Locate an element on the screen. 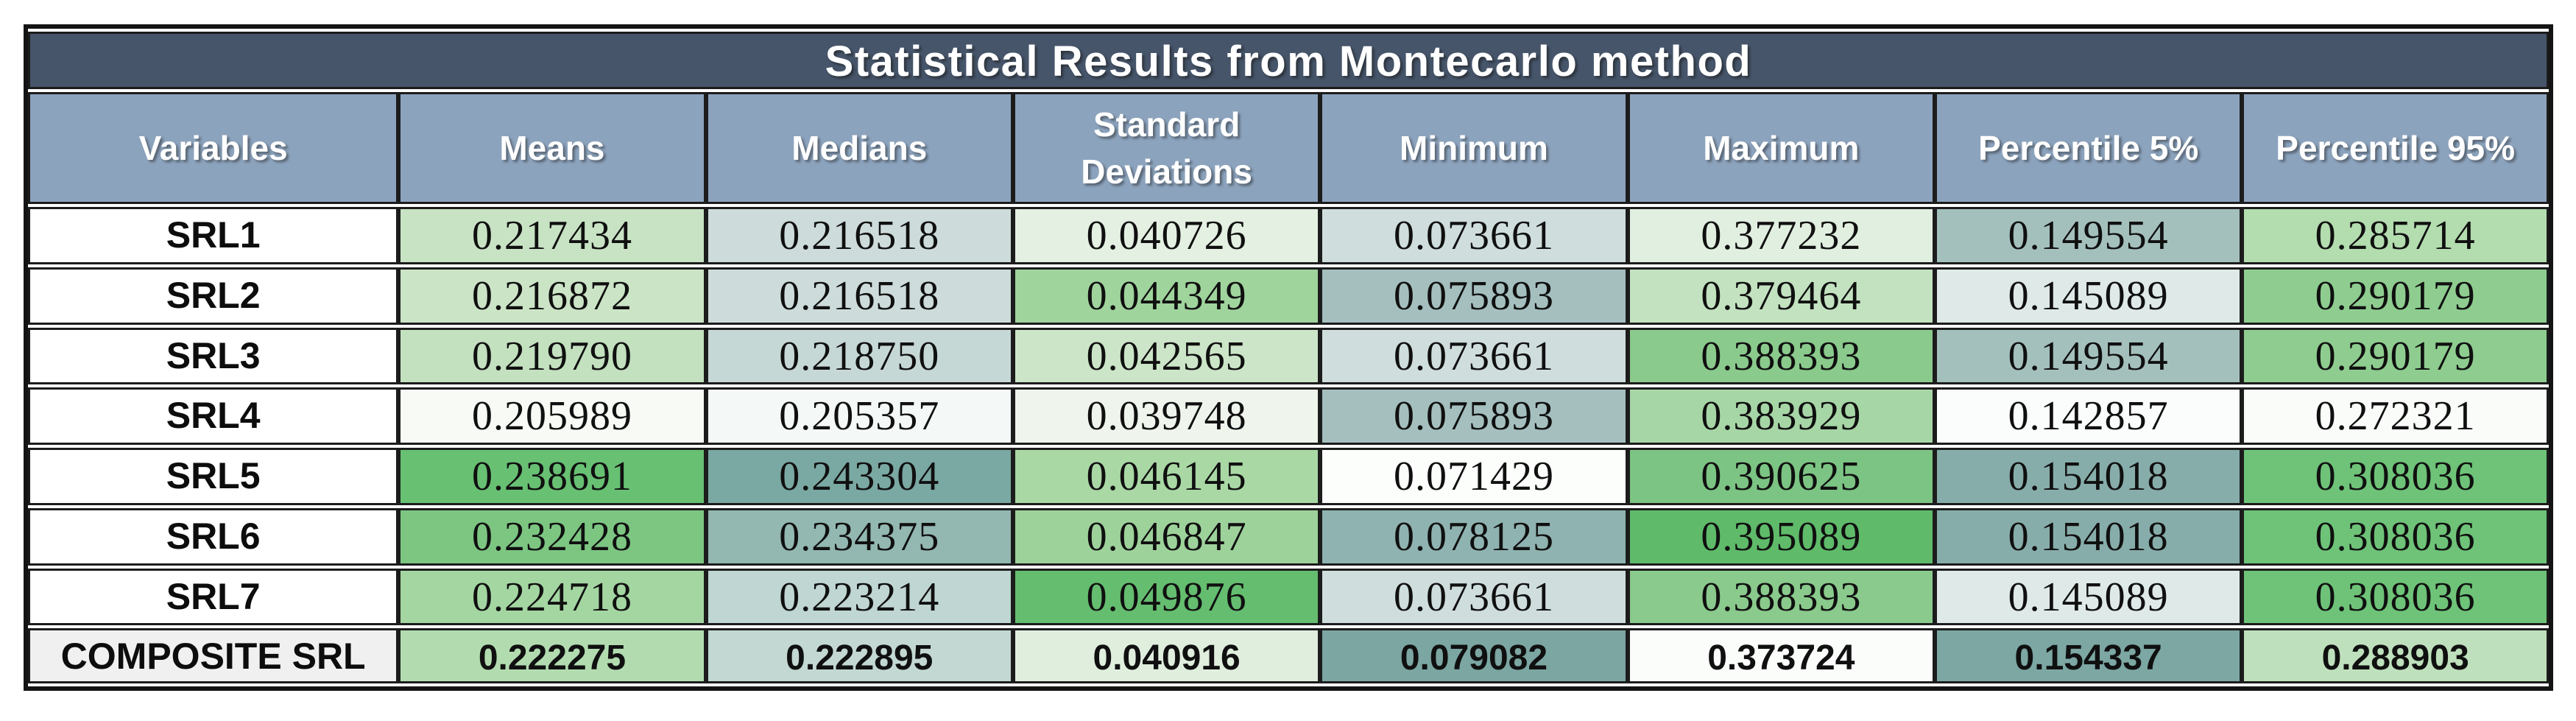 Image resolution: width=2576 pixels, height=721 pixels. value-cell: 0.142857 is located at coordinates (2088, 416).